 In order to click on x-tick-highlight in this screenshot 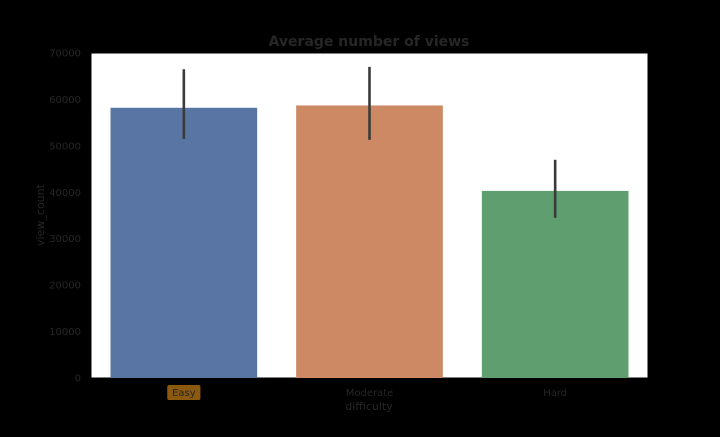, I will do `click(184, 392)`.